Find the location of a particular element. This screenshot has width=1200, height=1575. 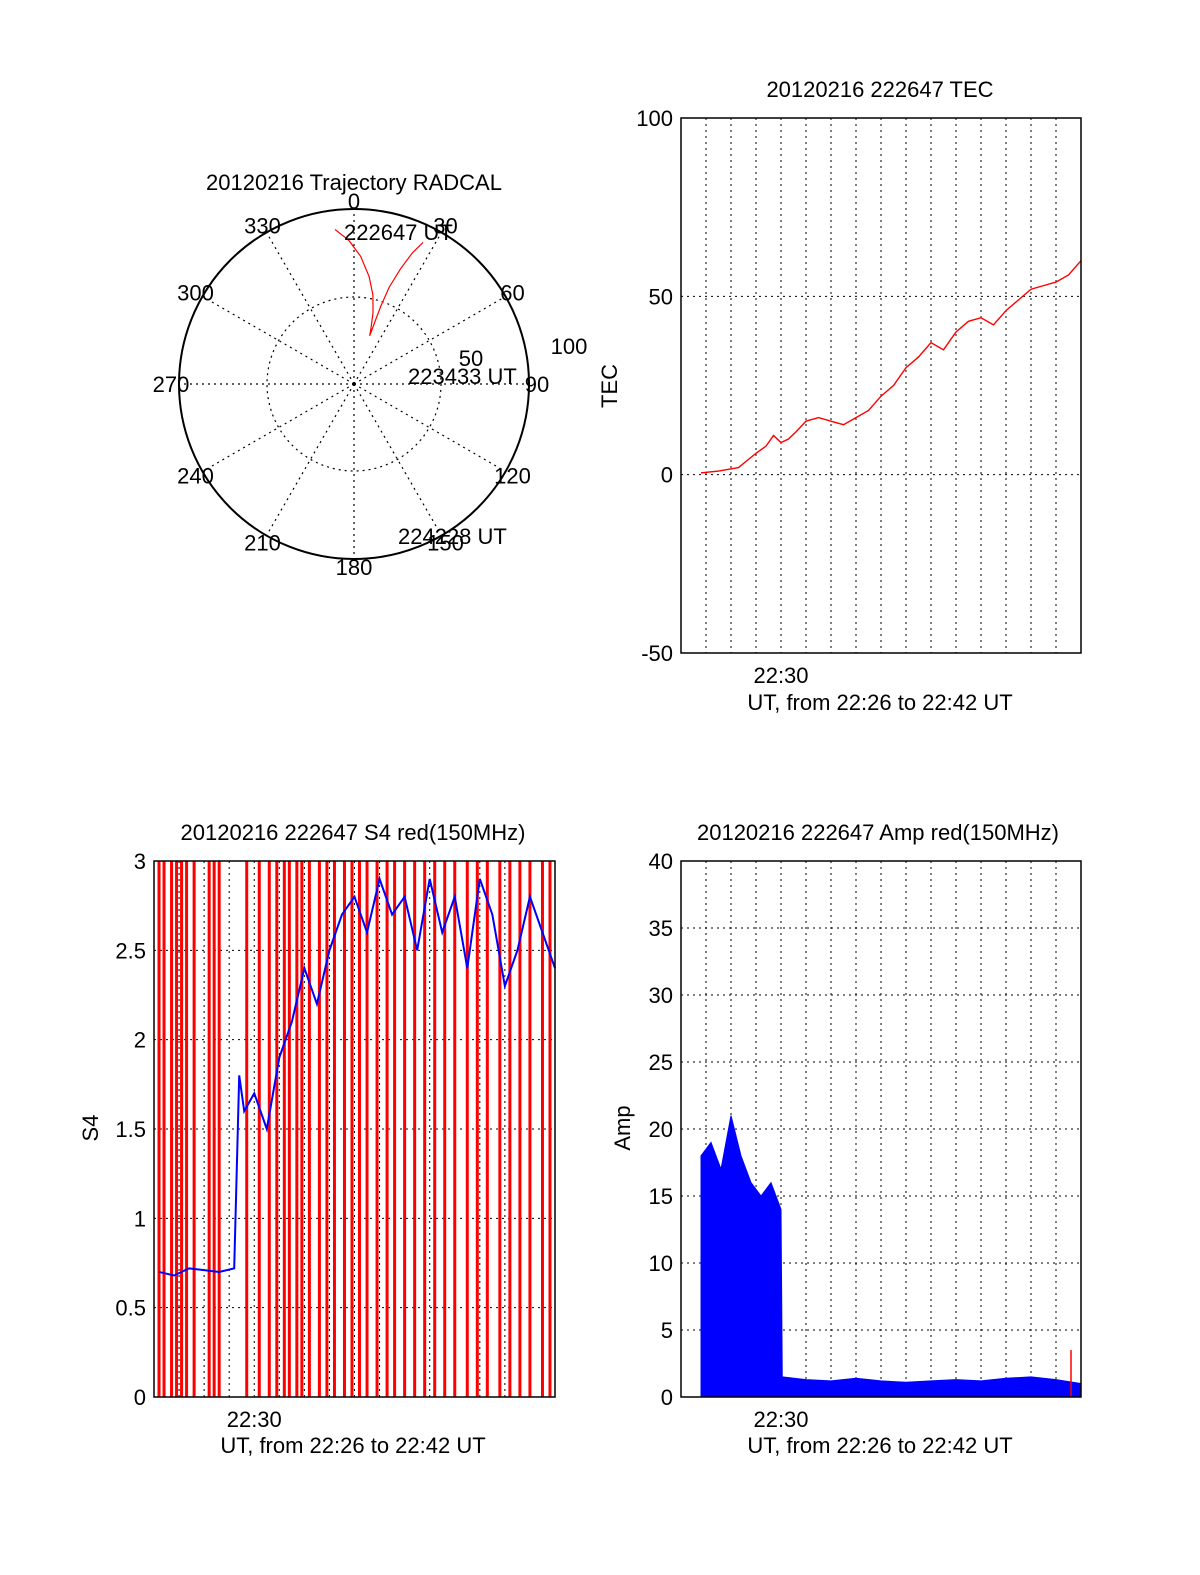

polar-outer-ring is located at coordinates (354, 384).